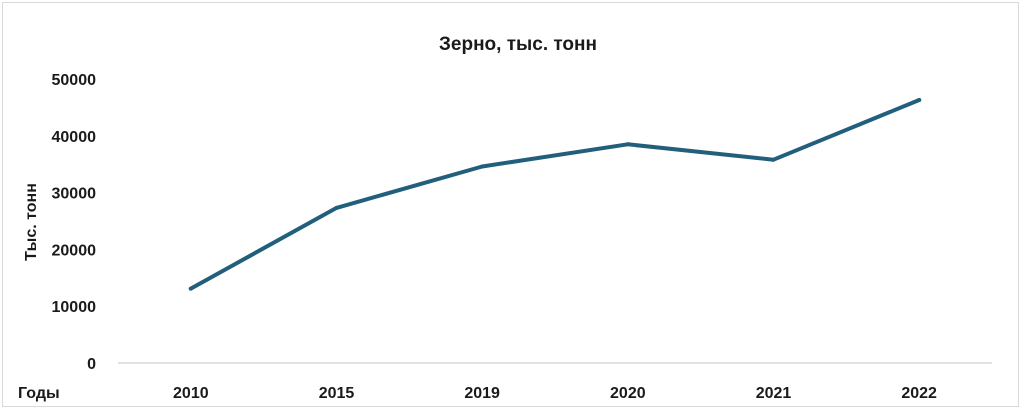  Describe the element at coordinates (31, 222) in the screenshot. I see `y-axis-title: Тыс. тонн` at that location.